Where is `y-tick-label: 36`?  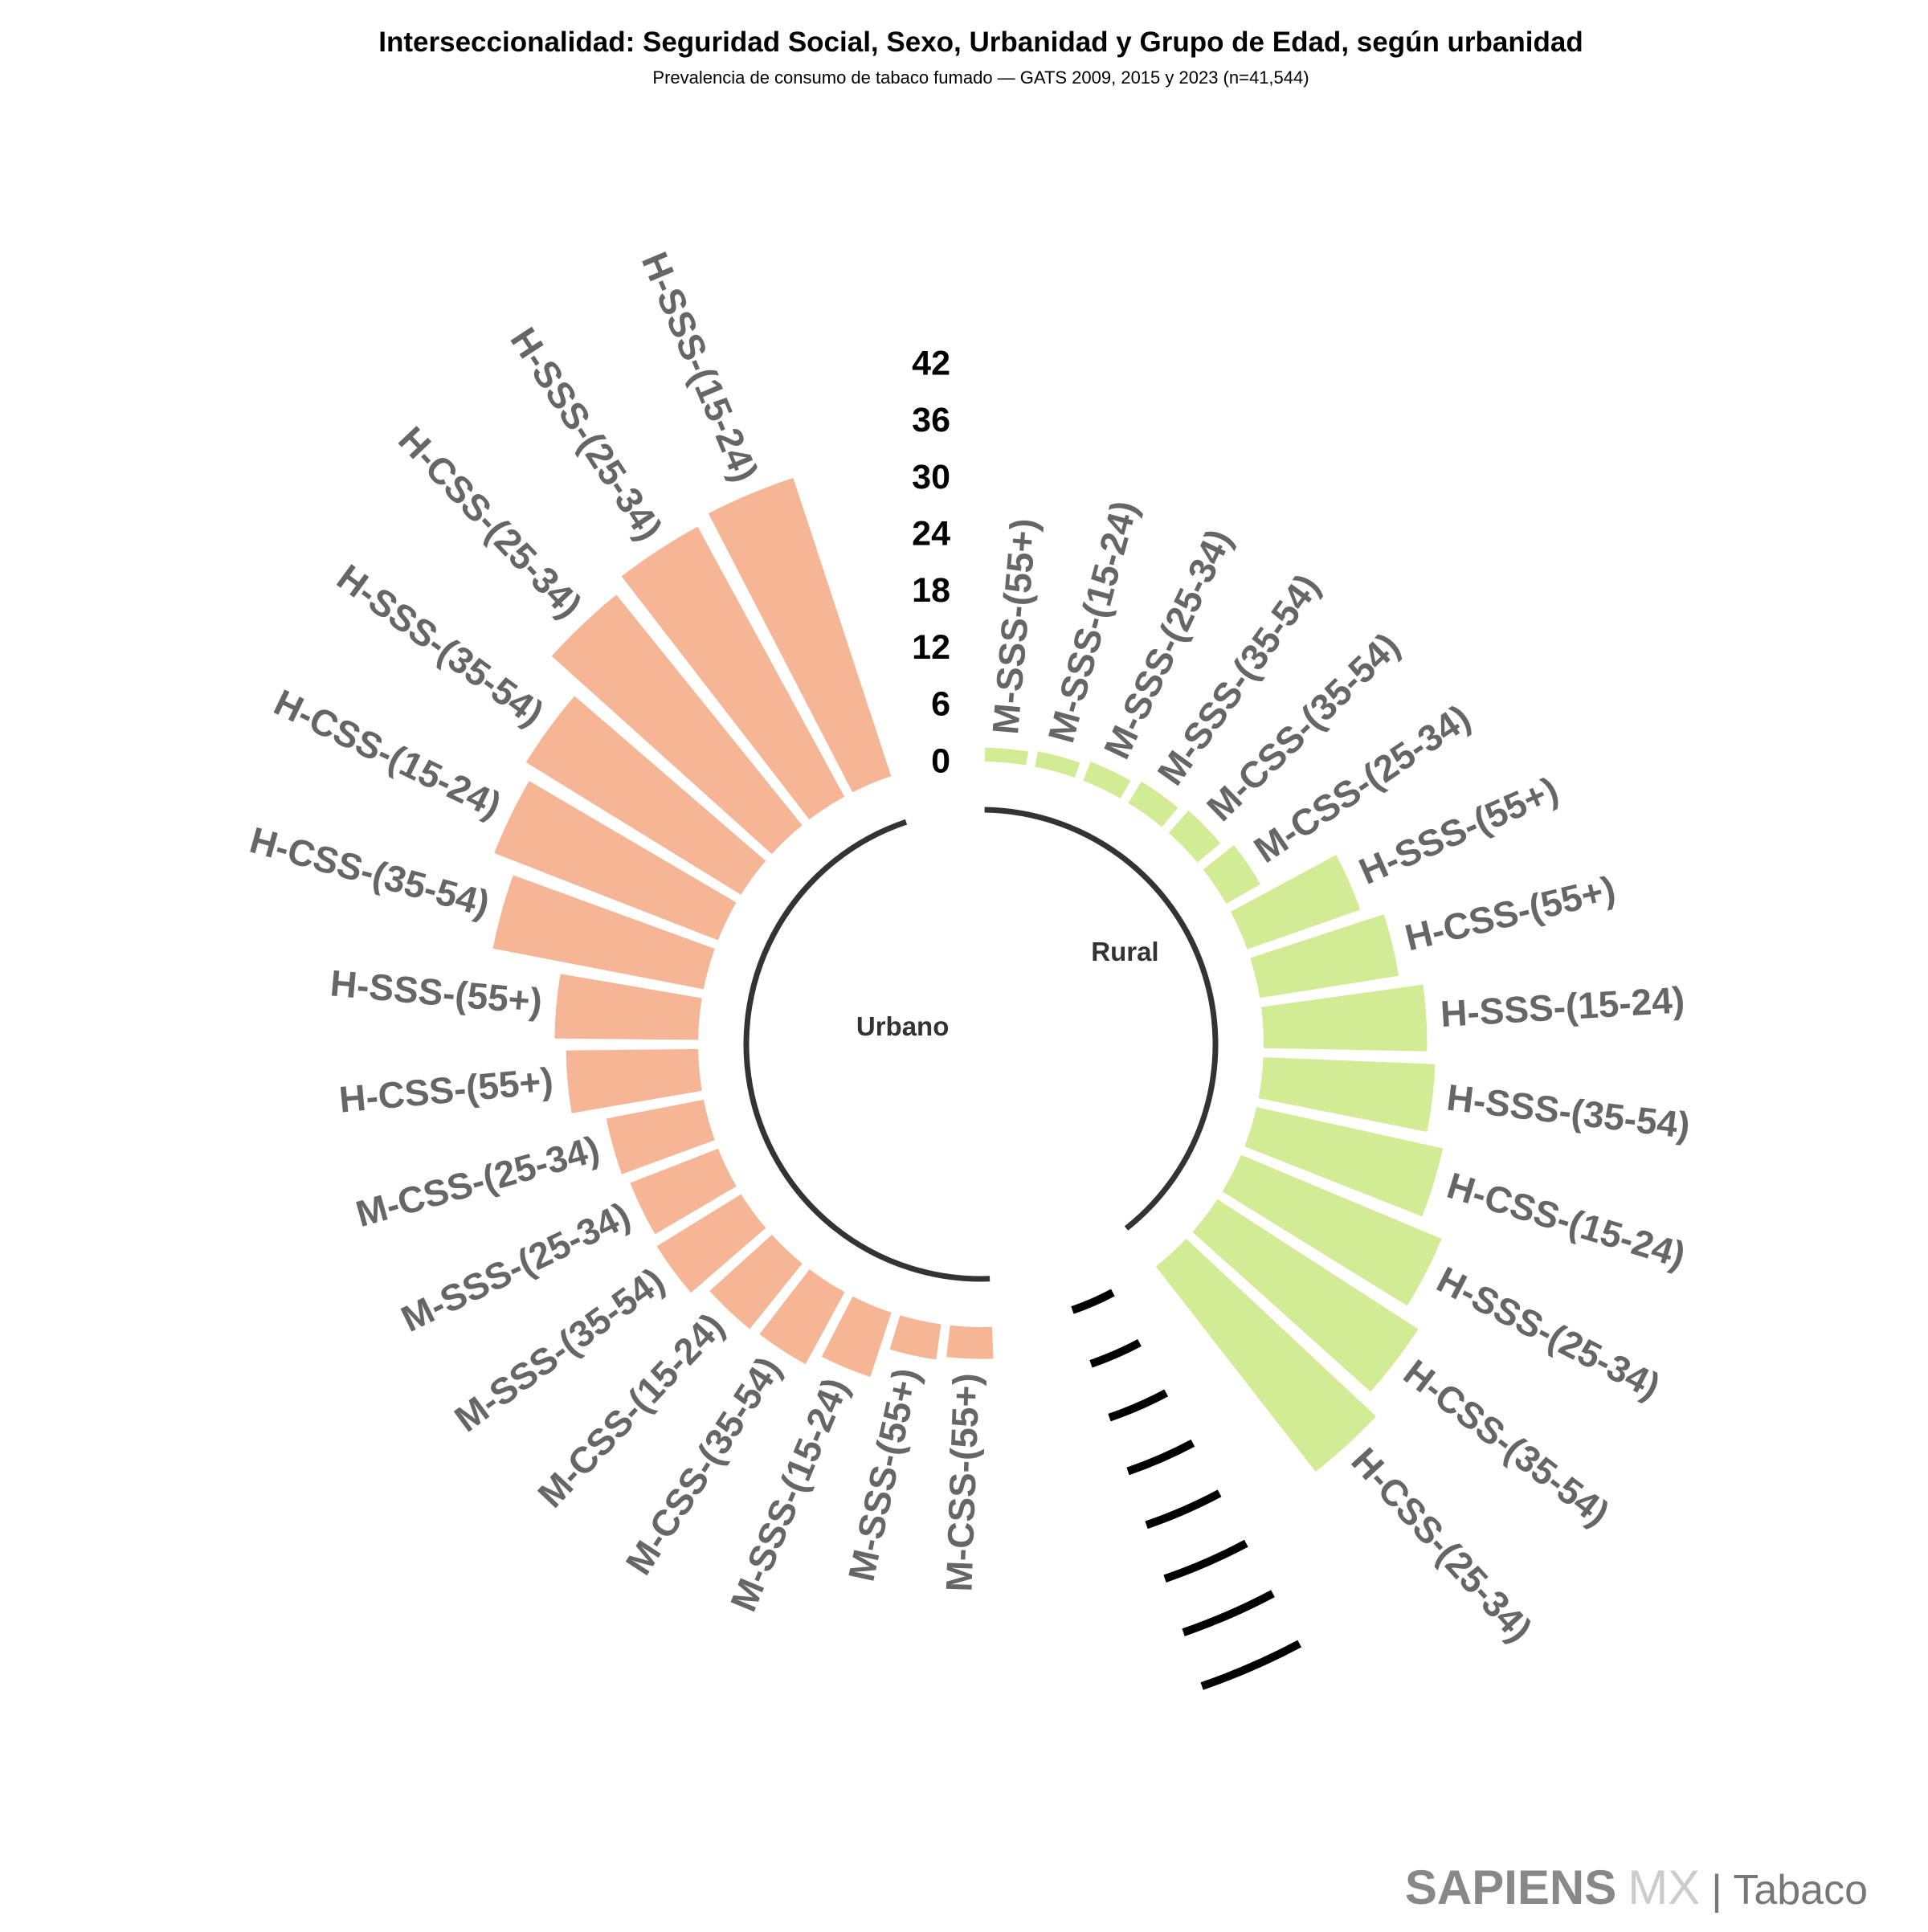
y-tick-label: 36 is located at coordinates (931, 420).